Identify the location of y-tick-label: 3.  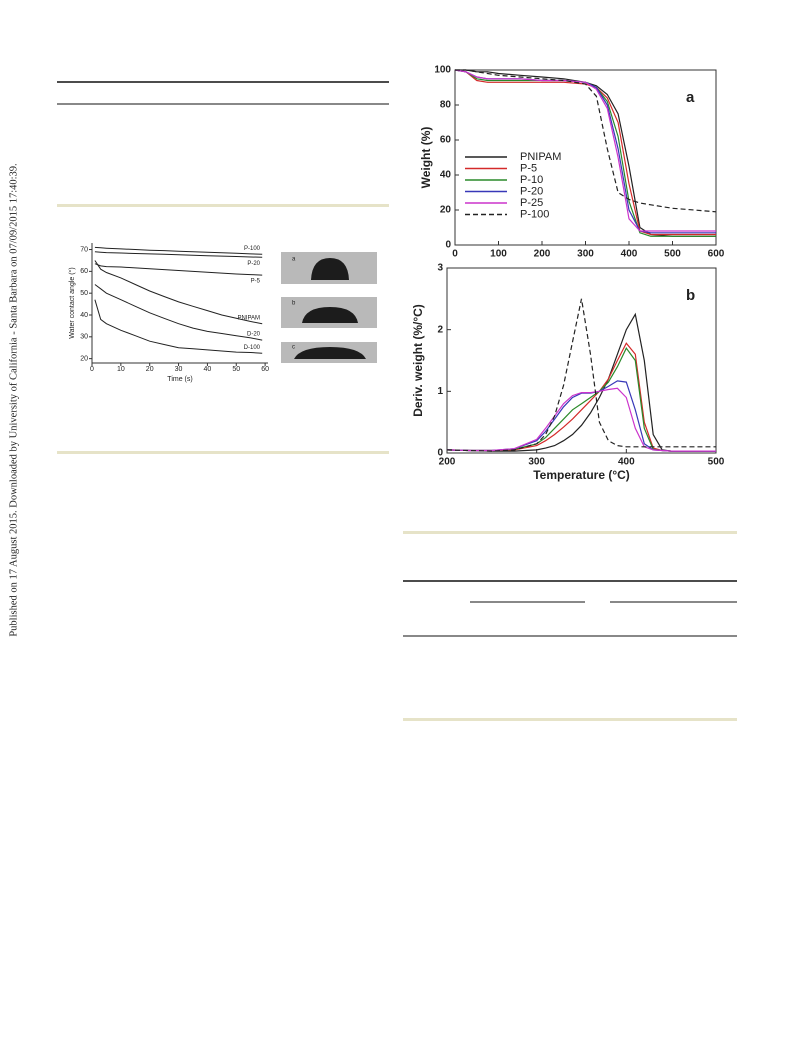
(440, 268).